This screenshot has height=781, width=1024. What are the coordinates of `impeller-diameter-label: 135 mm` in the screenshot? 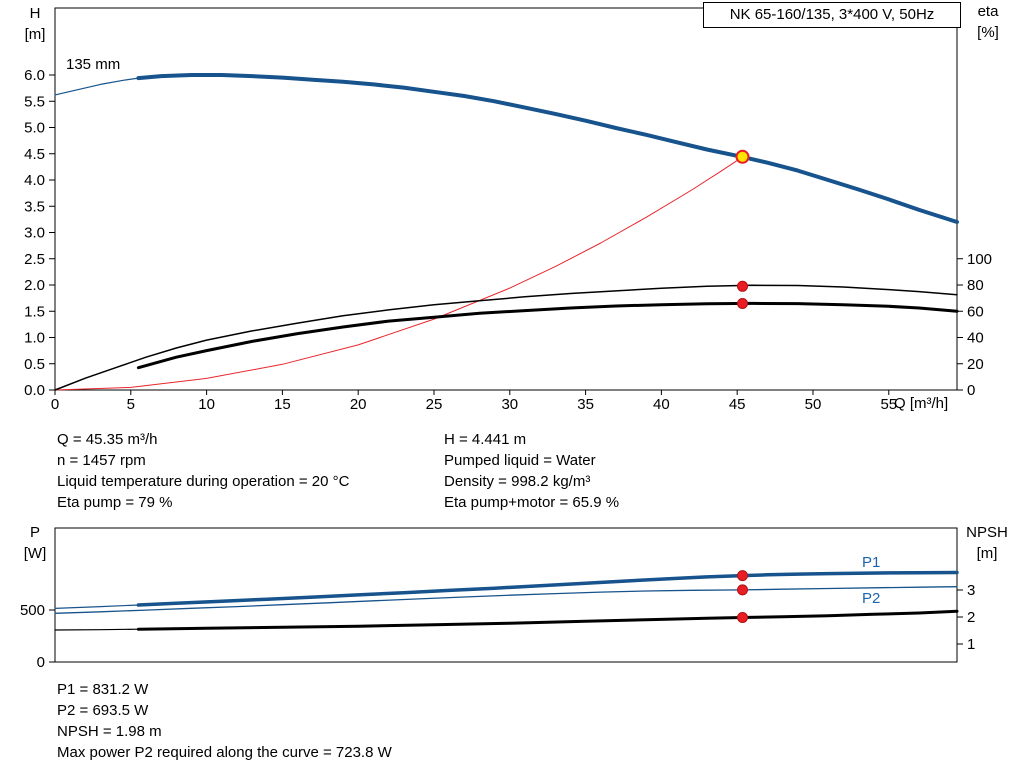 It's located at (93, 64).